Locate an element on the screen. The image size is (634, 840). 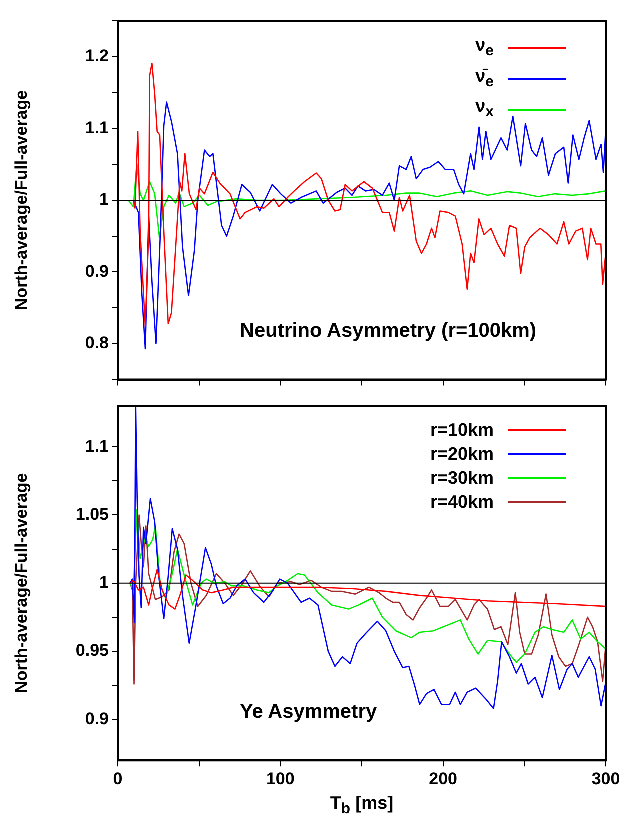
legend-label: ν$_{x}$ is located at coordinates (485, 109).